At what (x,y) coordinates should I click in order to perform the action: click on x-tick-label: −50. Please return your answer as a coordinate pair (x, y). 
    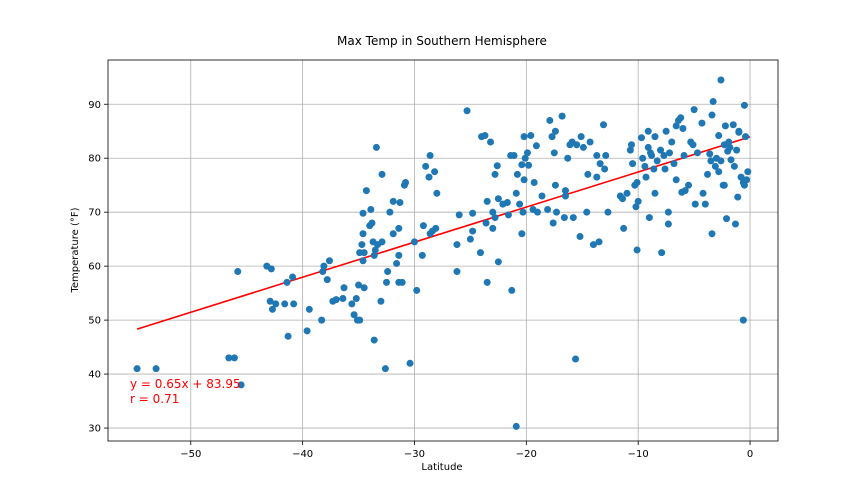
    Looking at the image, I should click on (190, 454).